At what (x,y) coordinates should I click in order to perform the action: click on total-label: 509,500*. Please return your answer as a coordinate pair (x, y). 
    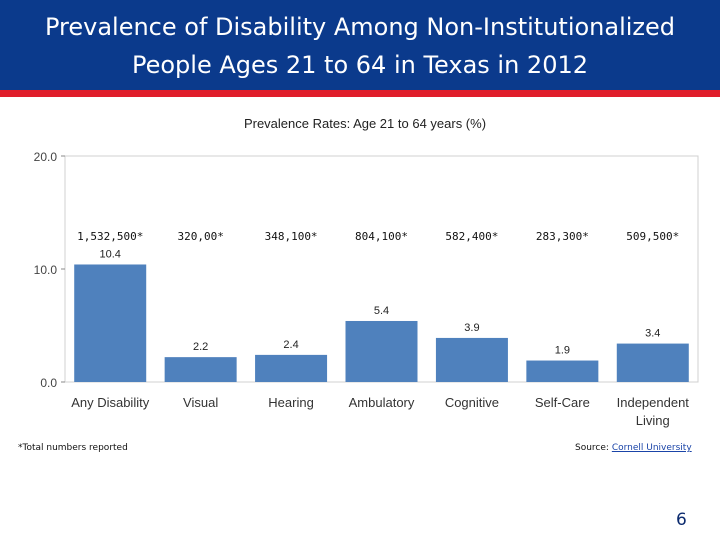
    Looking at the image, I should click on (652, 236).